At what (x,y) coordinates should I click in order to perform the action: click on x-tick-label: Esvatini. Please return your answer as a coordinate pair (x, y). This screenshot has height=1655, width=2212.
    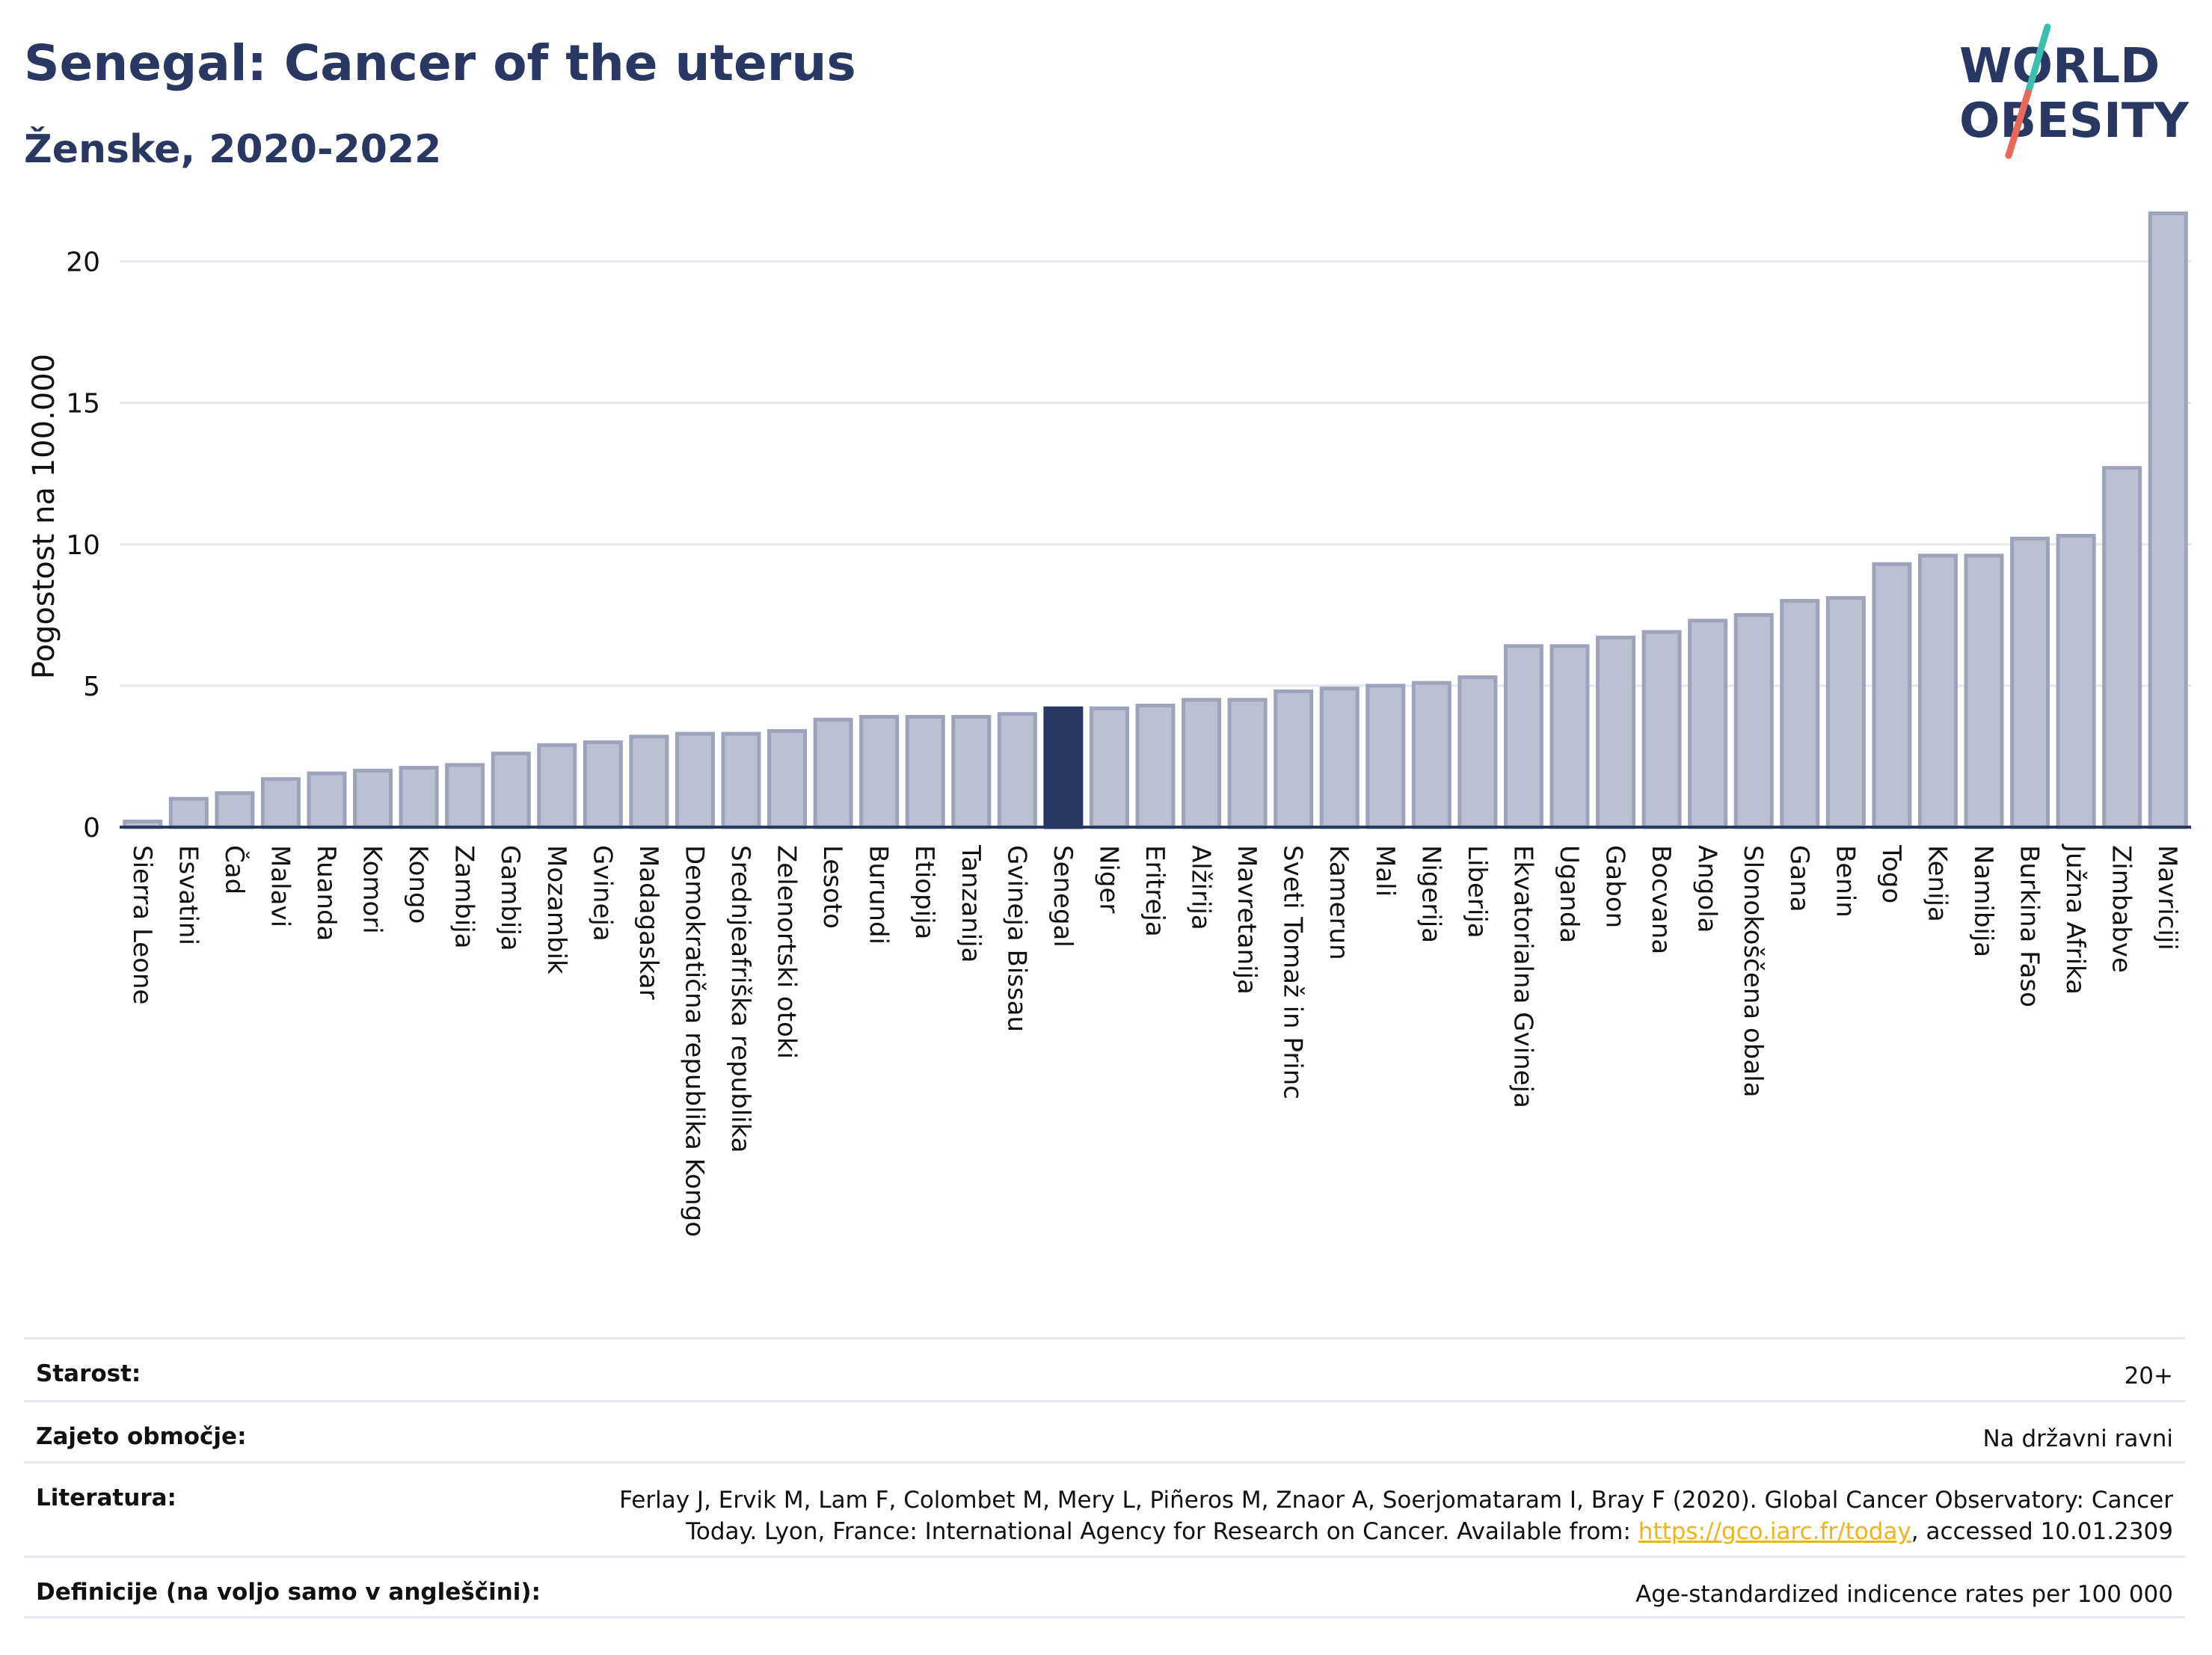
    Looking at the image, I should click on (188, 895).